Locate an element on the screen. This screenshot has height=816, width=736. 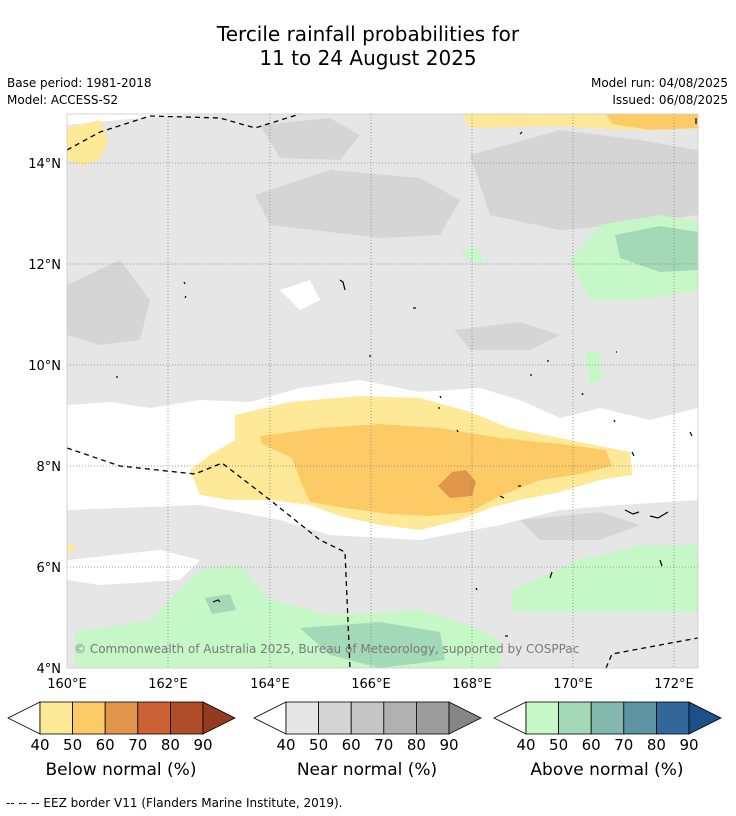
lon-label-170e: 170°E is located at coordinates (573, 684).